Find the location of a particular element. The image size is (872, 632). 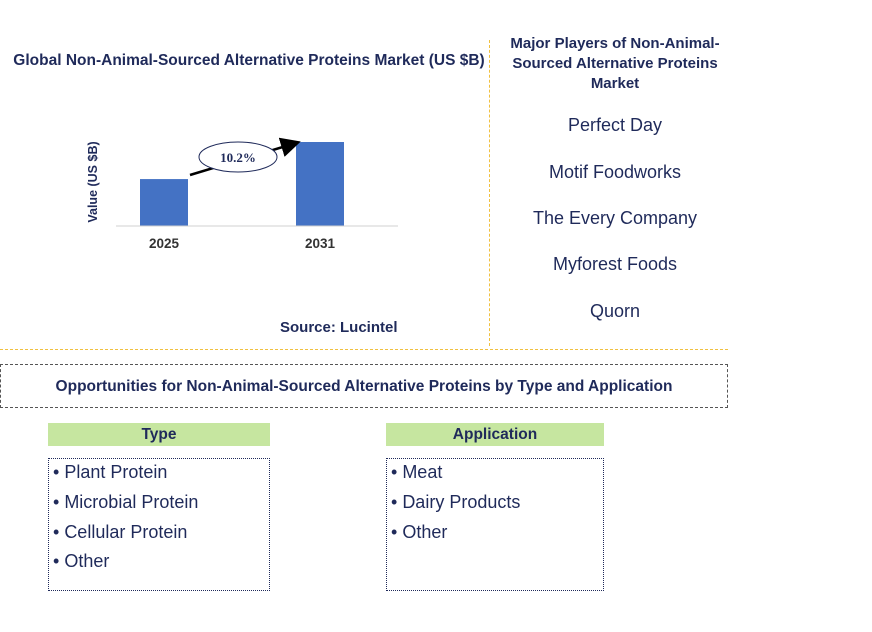

type-item: • Other is located at coordinates (81, 561).